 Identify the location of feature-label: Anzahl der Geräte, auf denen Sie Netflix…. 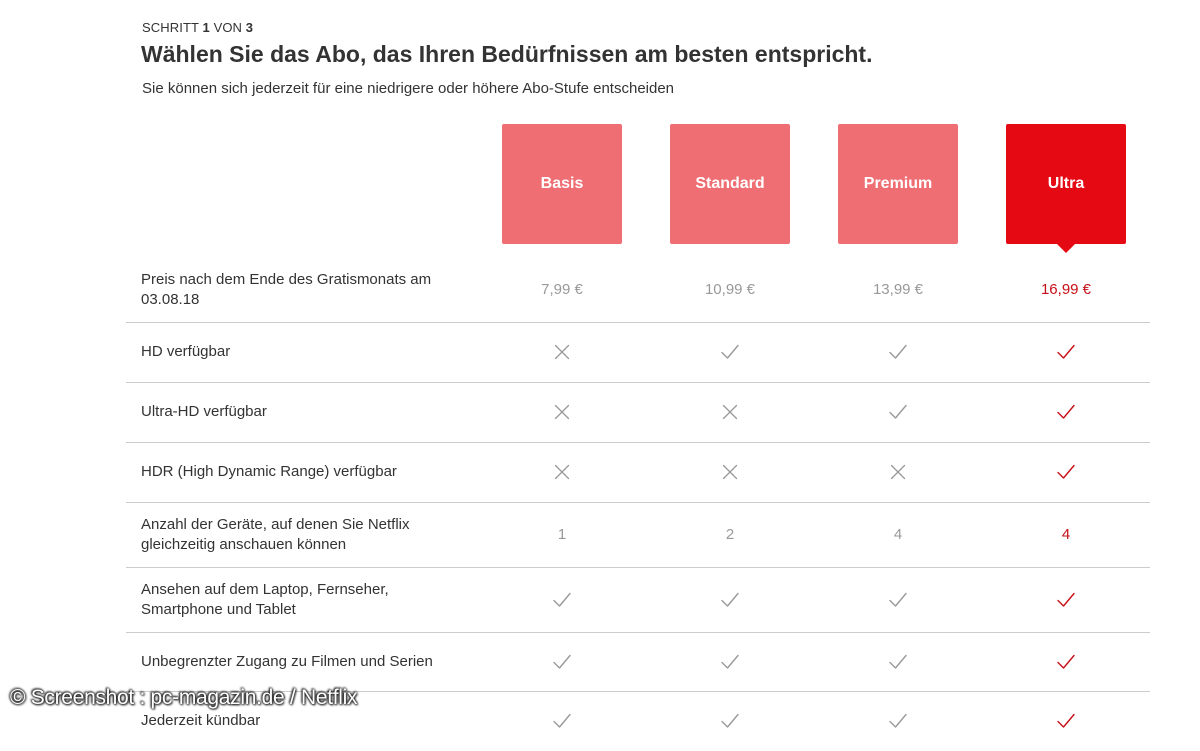
(275, 534).